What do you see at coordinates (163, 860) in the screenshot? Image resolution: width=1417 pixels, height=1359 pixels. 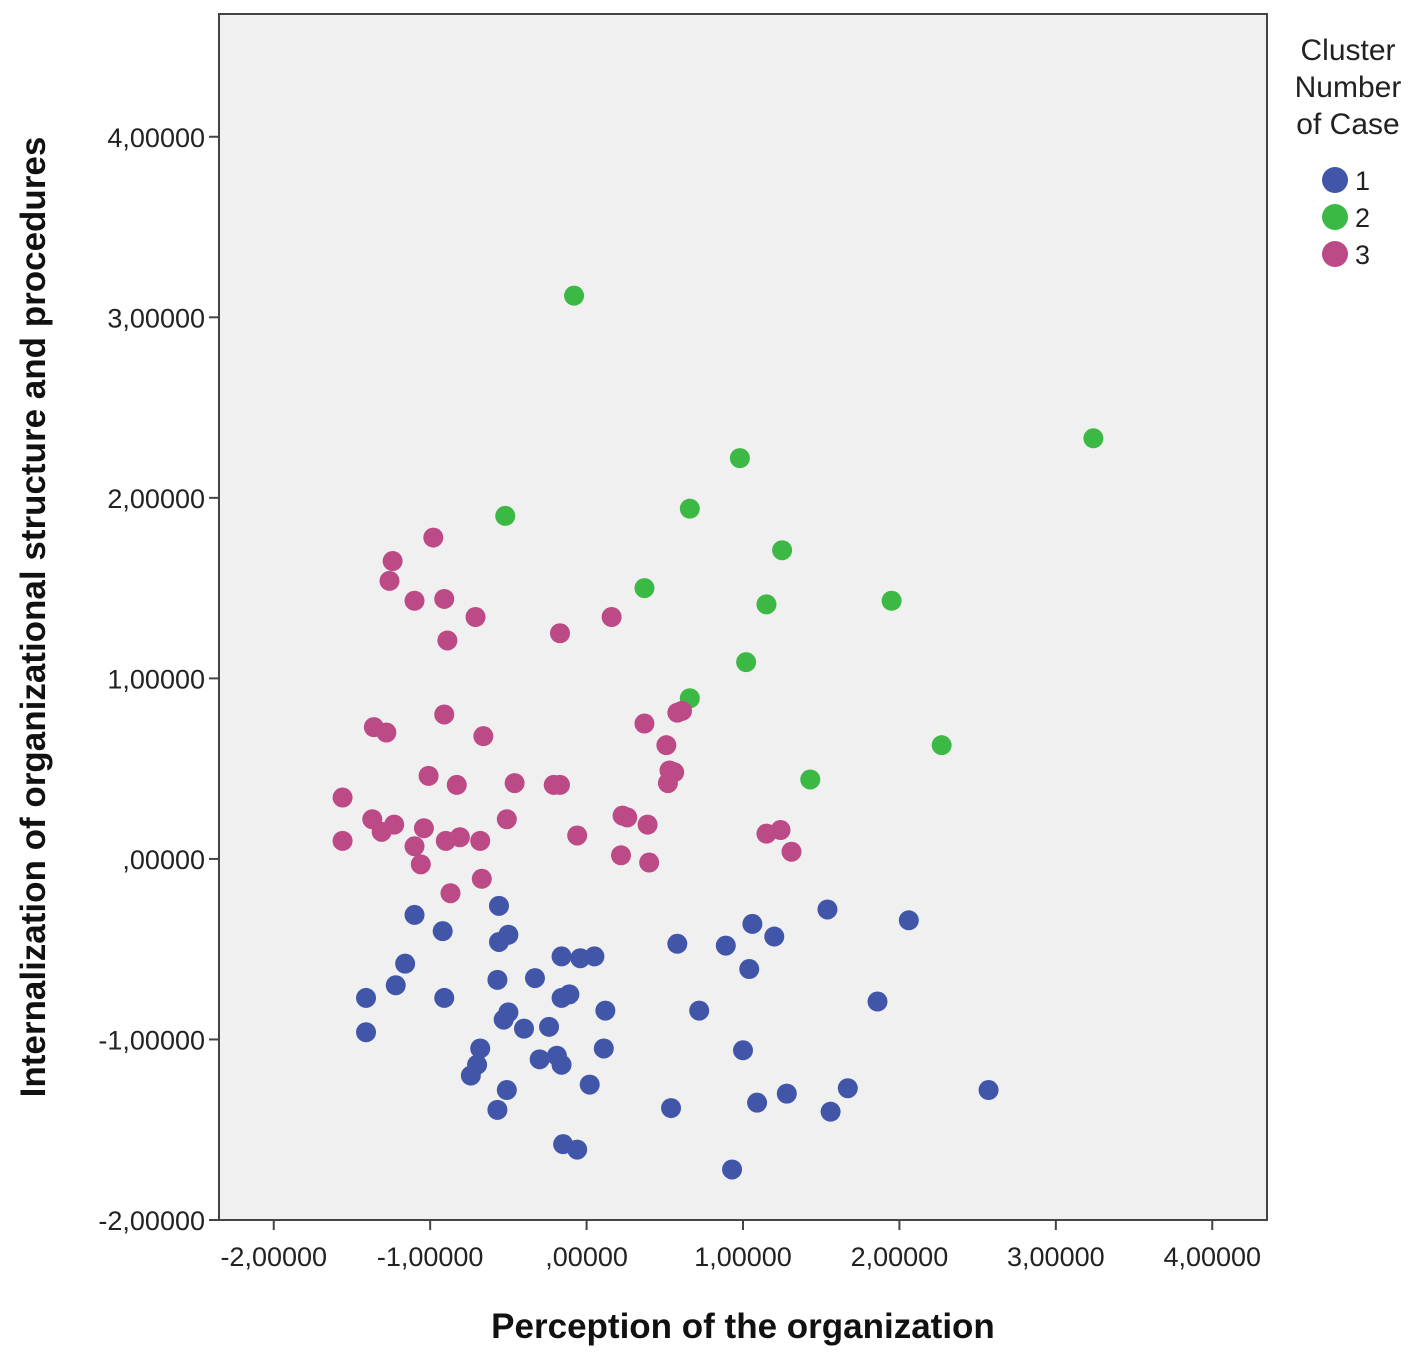 I see `y-tick-label: ,00000` at bounding box center [163, 860].